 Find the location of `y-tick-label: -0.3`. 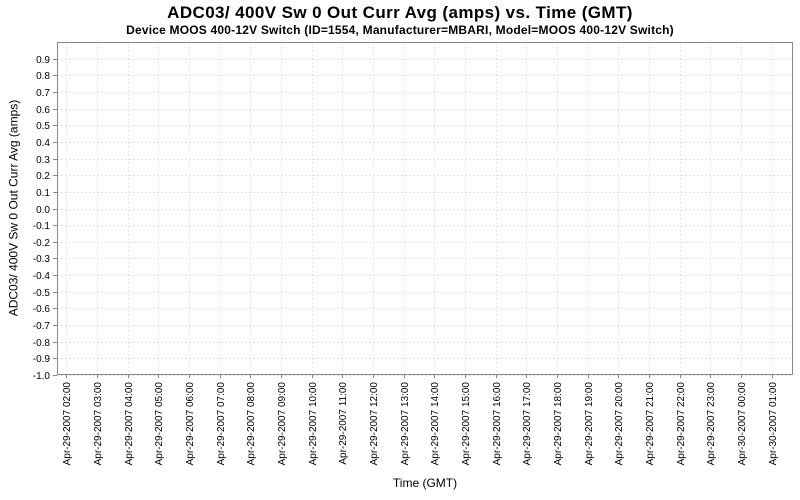

y-tick-label: -0.3 is located at coordinates (42, 259).